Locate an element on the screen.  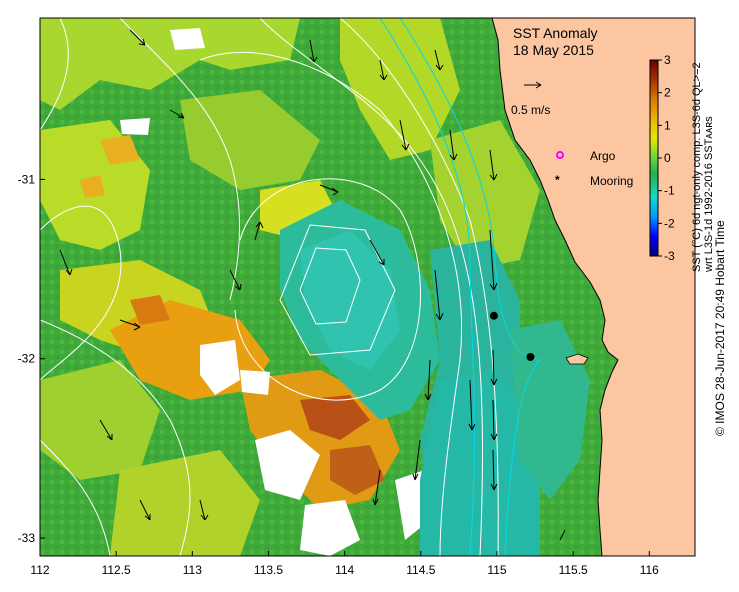
map-date: 18 May 2015 is located at coordinates (553, 50).